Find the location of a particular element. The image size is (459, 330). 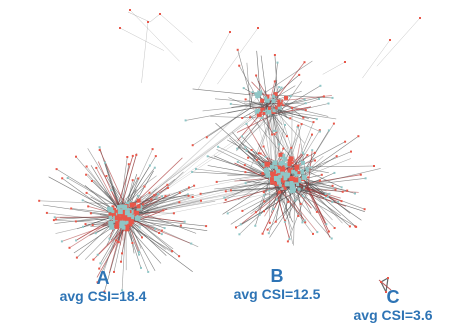

cluster-b-letter: B is located at coordinates (277, 276).